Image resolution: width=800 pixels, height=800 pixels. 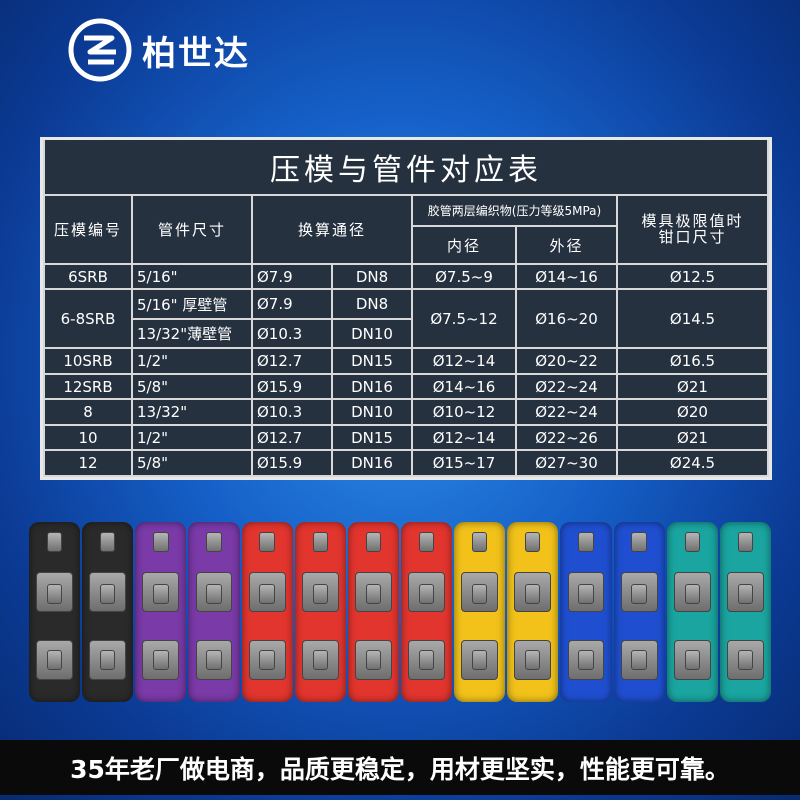 I want to click on table-cell: Ø7.5~12, so click(x=464, y=319).